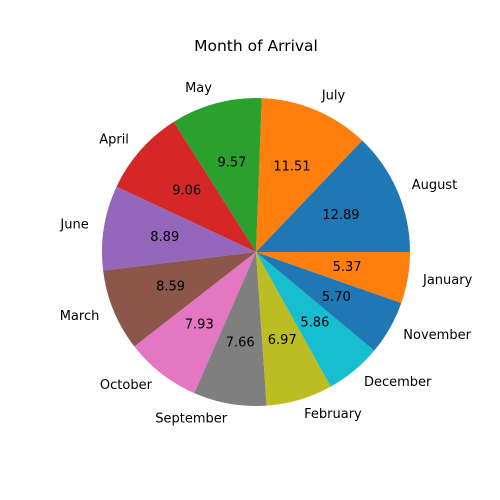 This screenshot has width=500, height=500. I want to click on pie-slice-may, so click(217, 175).